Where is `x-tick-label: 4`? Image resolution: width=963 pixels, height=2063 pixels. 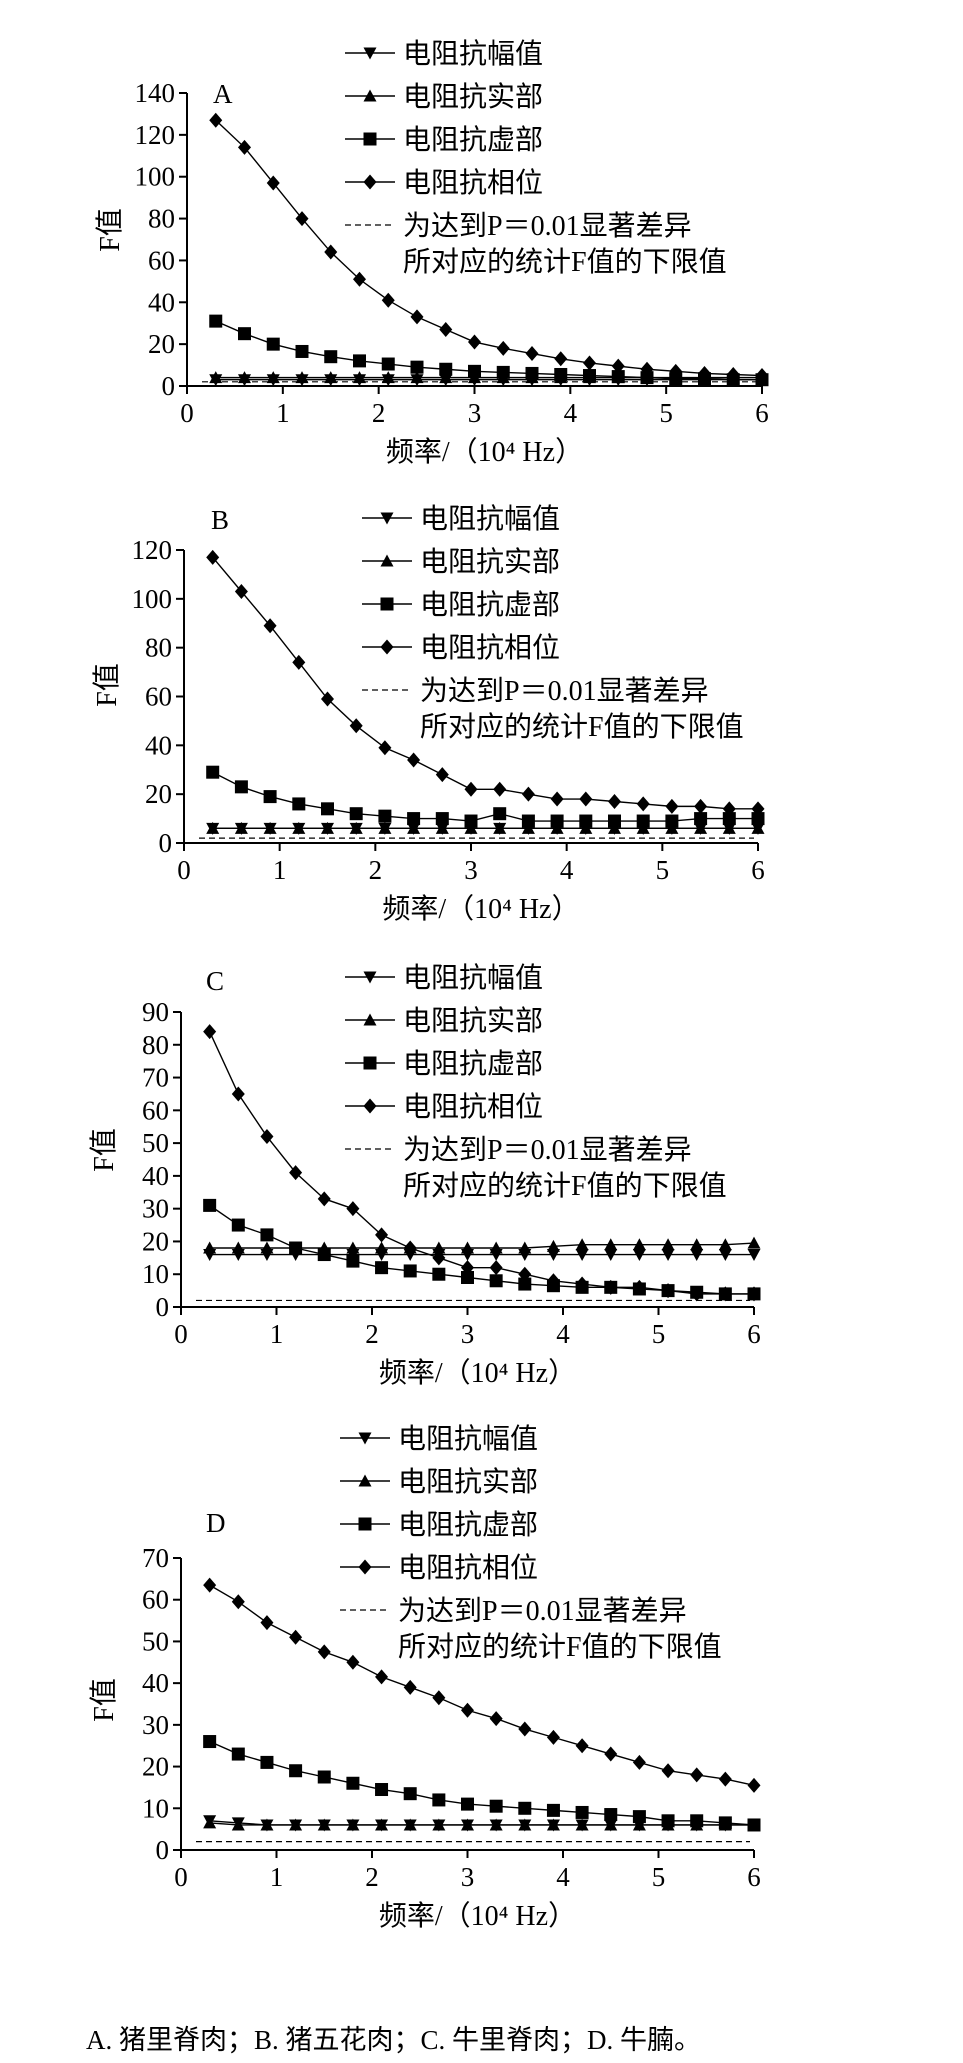 x-tick-label: 4 is located at coordinates (563, 1877).